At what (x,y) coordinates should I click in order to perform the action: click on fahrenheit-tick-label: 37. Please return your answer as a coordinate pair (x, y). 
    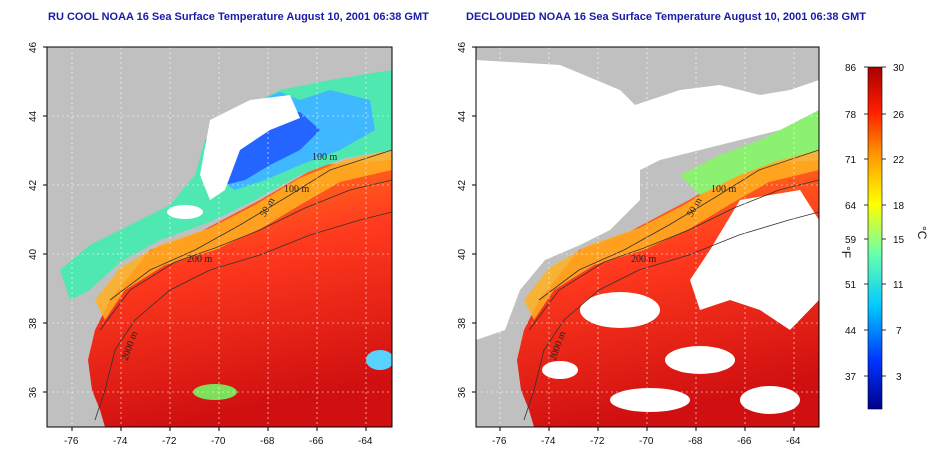
    Looking at the image, I should click on (851, 377).